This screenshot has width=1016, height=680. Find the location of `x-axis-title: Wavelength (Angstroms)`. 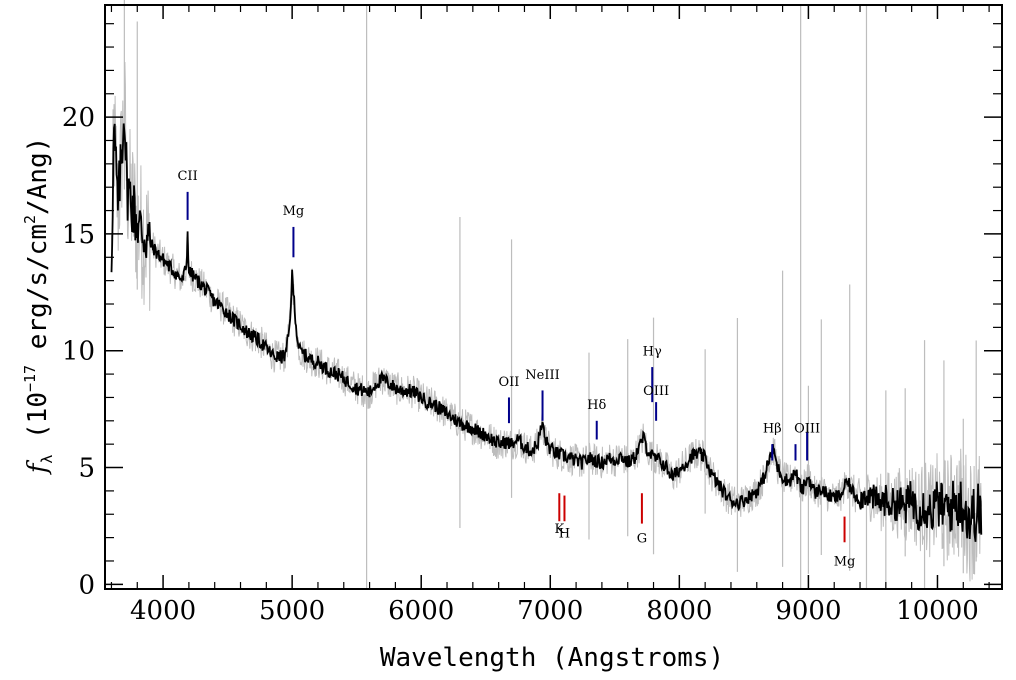

x-axis-title: Wavelength (Angstroms) is located at coordinates (552, 658).